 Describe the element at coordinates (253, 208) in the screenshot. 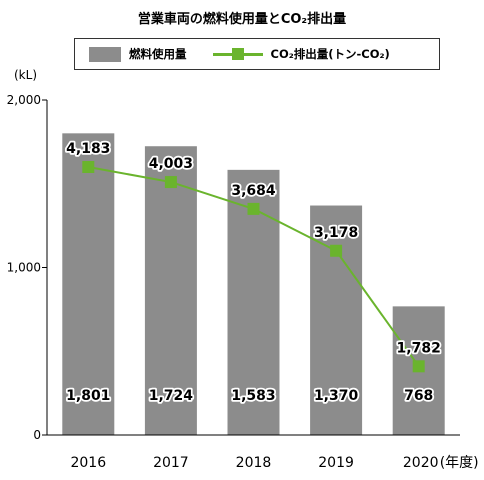

I see `co2-marker-2018` at that location.